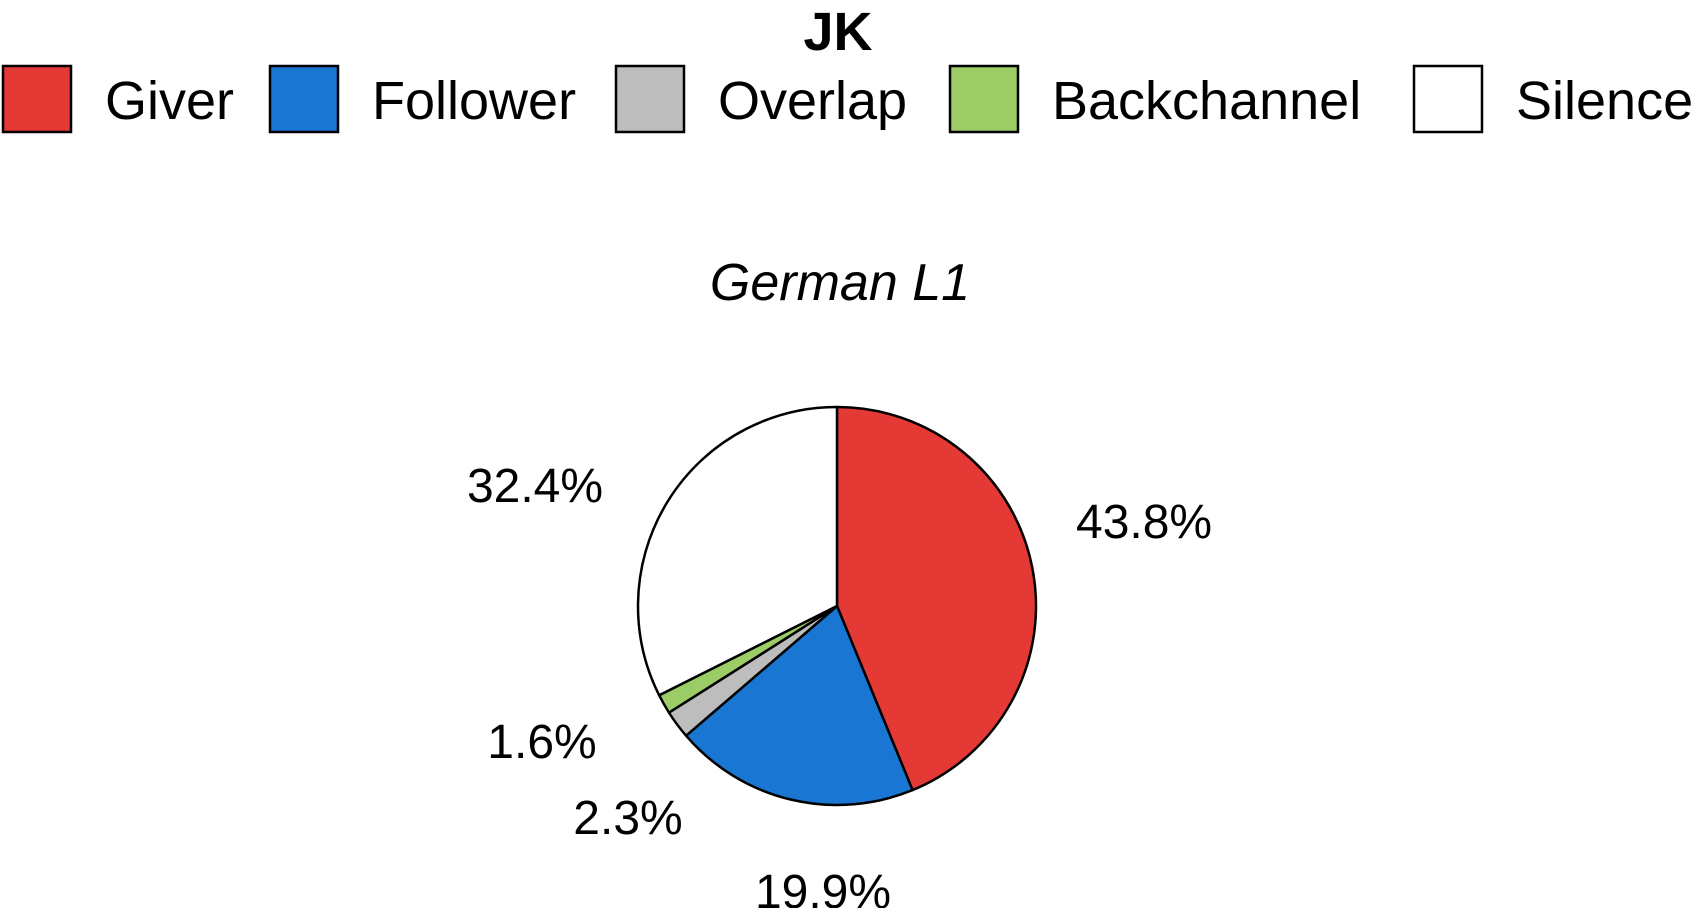  What do you see at coordinates (1448, 99) in the screenshot?
I see `legend-swatch-silence` at bounding box center [1448, 99].